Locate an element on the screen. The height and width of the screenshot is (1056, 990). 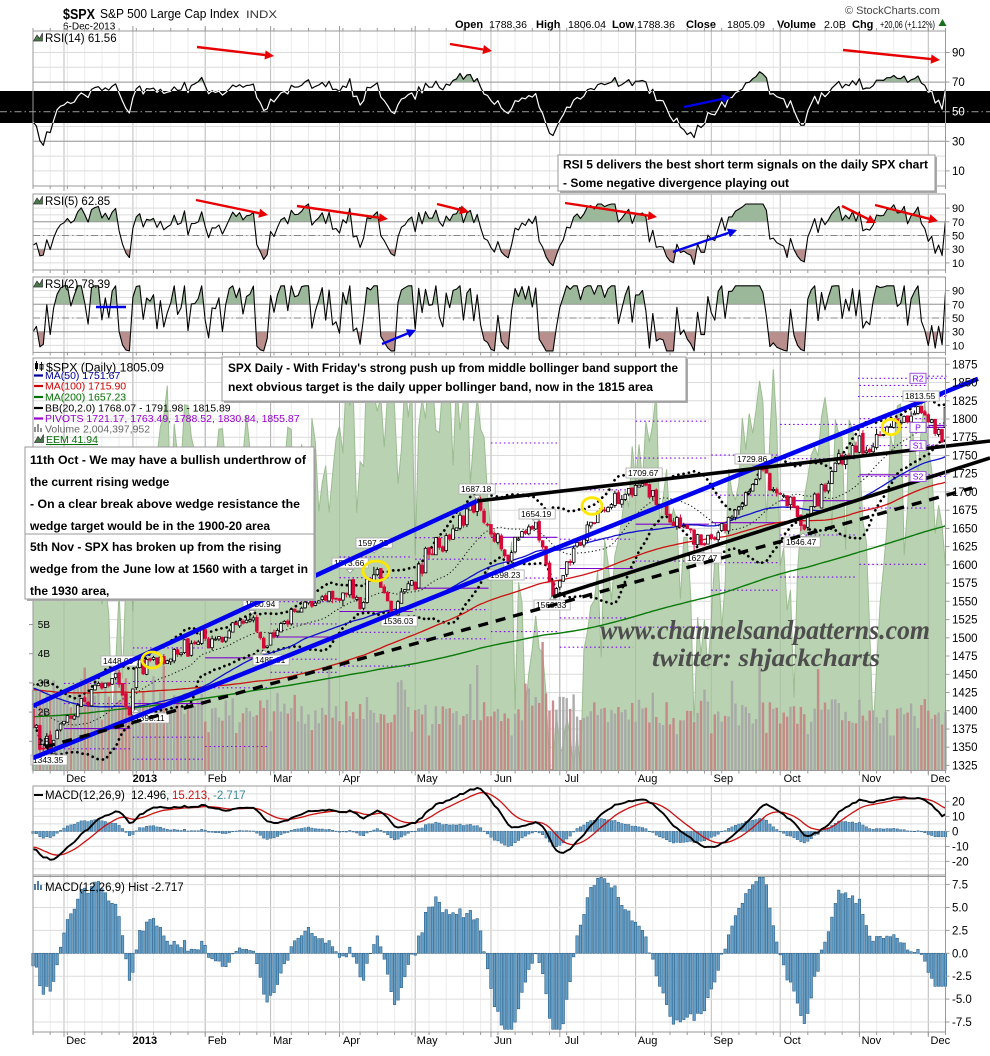
svg-text: 5.0 is located at coordinates (960, 909).